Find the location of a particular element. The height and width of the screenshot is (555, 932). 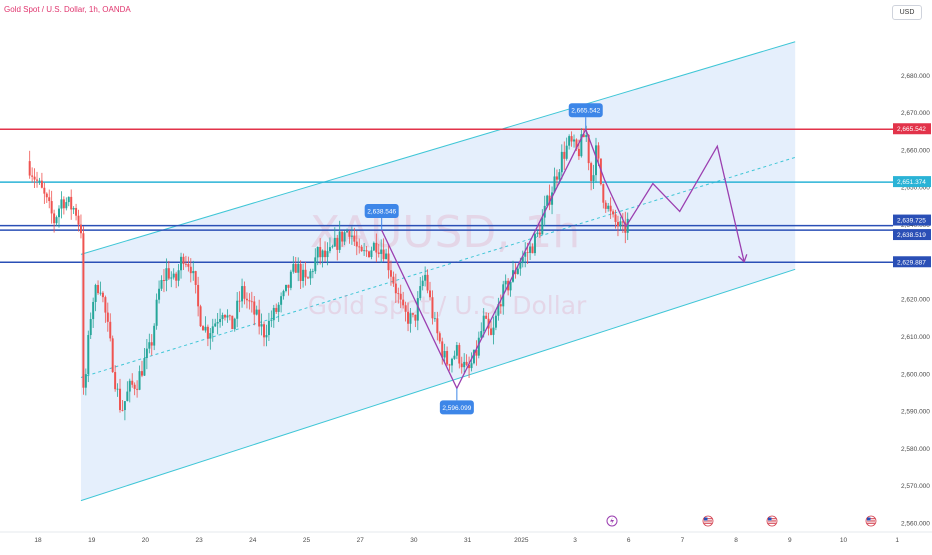

x-tick-label: 25 is located at coordinates (307, 540).